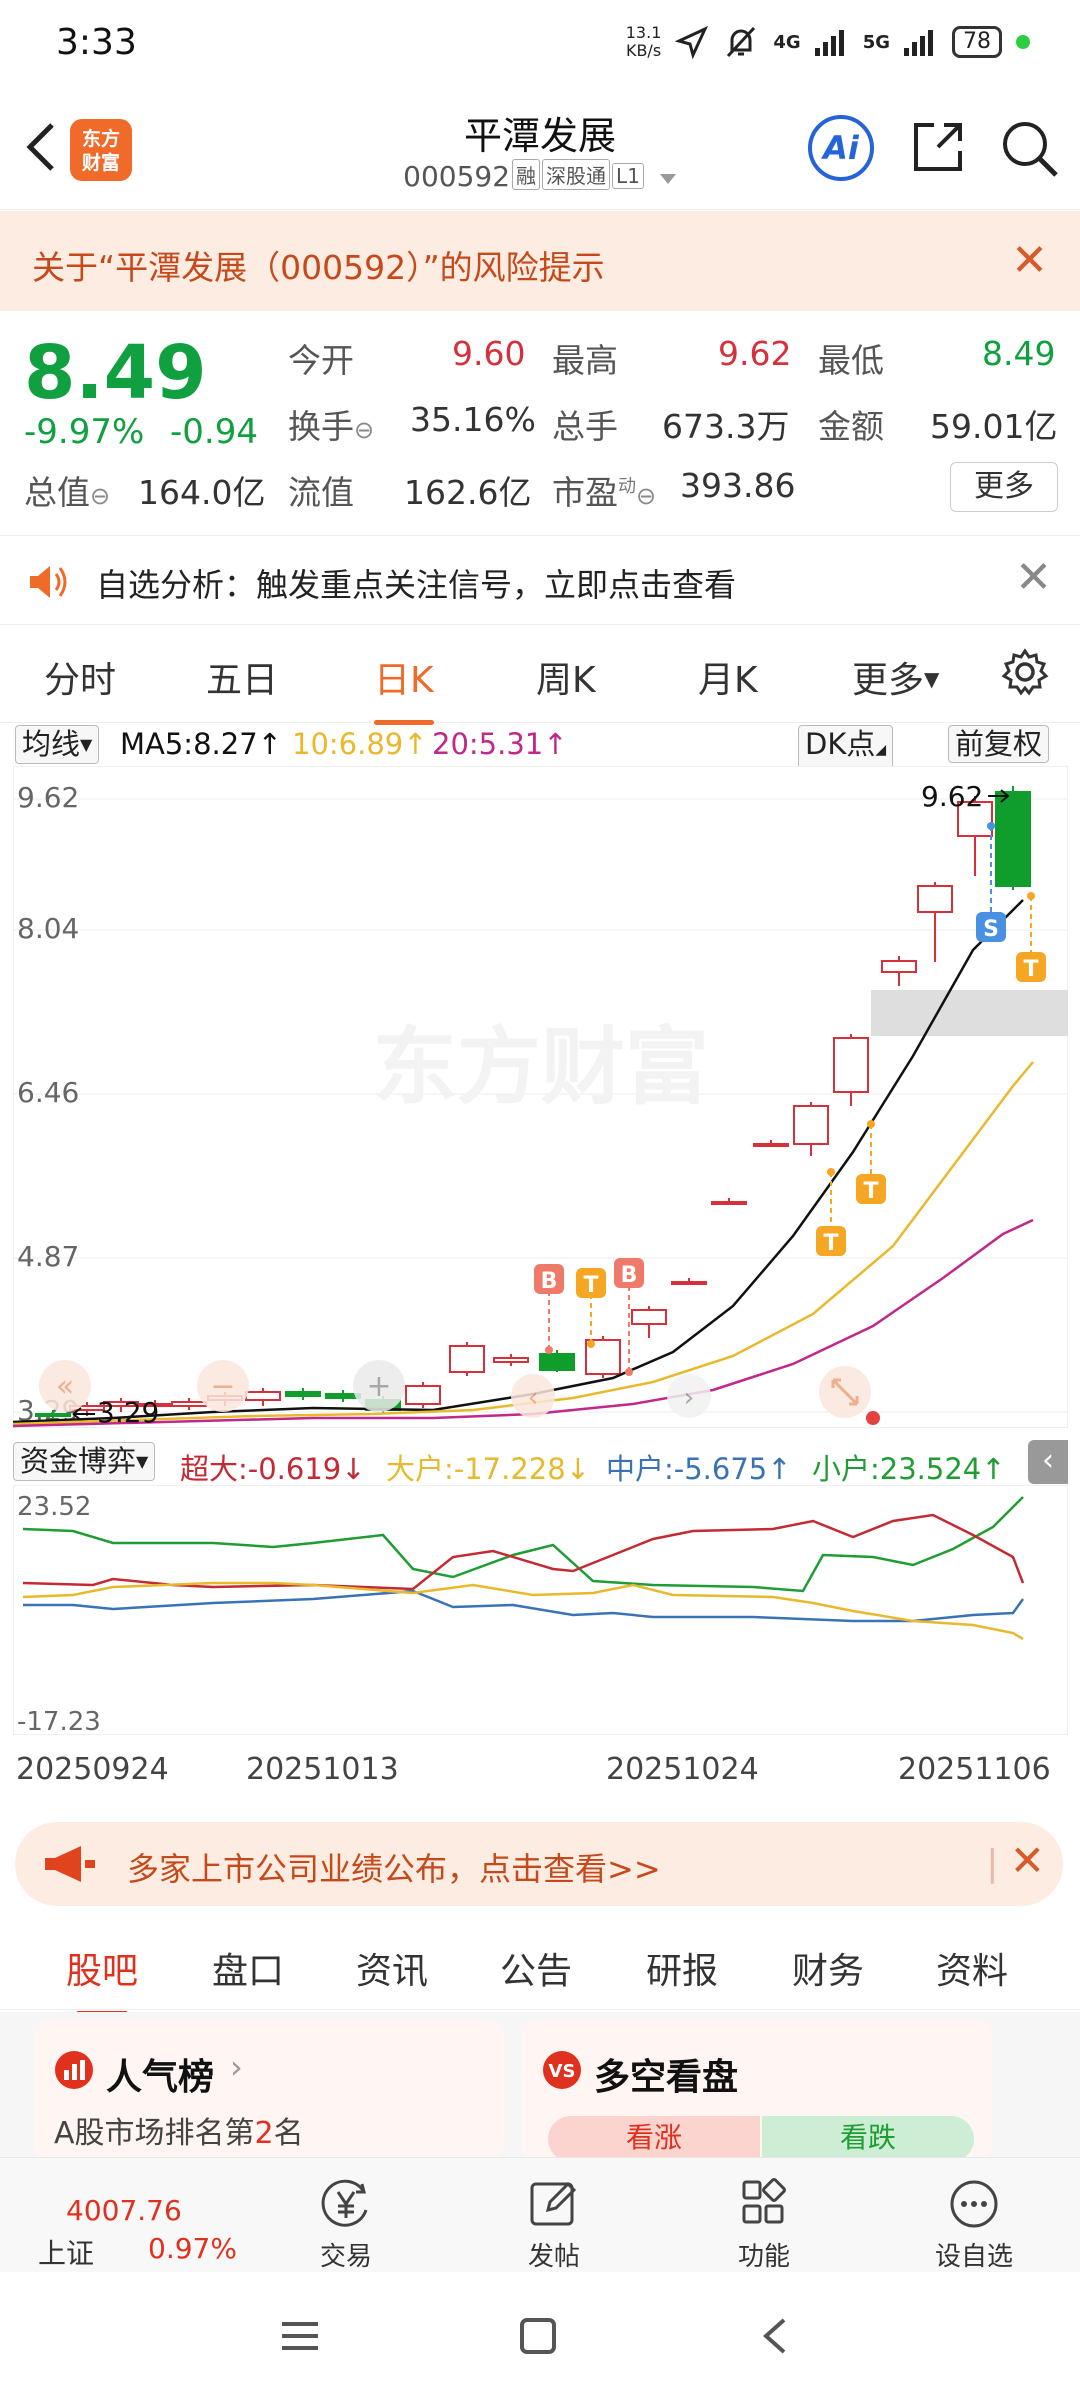  I want to click on dk-point-select: DK点◢, so click(846, 747).